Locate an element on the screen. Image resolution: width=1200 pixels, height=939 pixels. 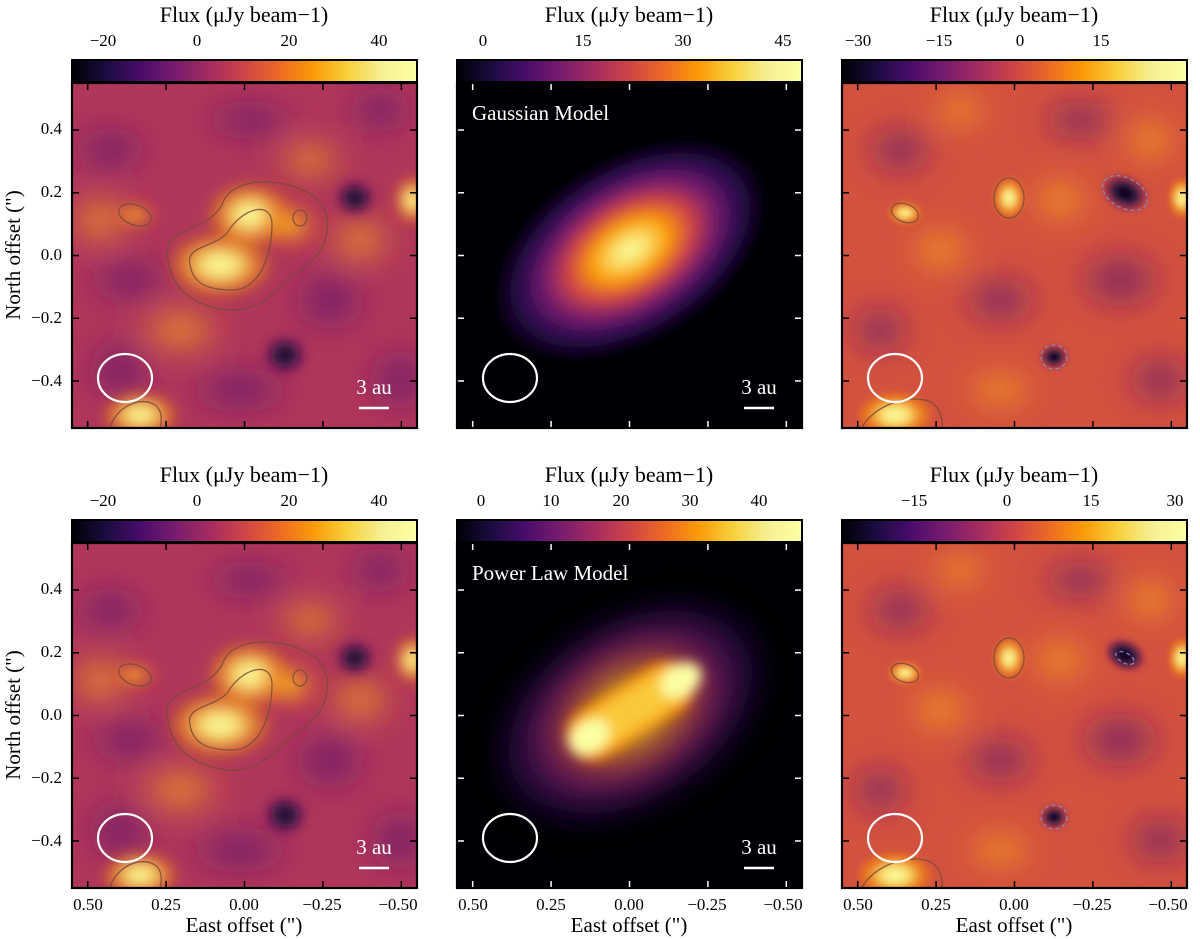
power-law-model-image is located at coordinates (629, 715).